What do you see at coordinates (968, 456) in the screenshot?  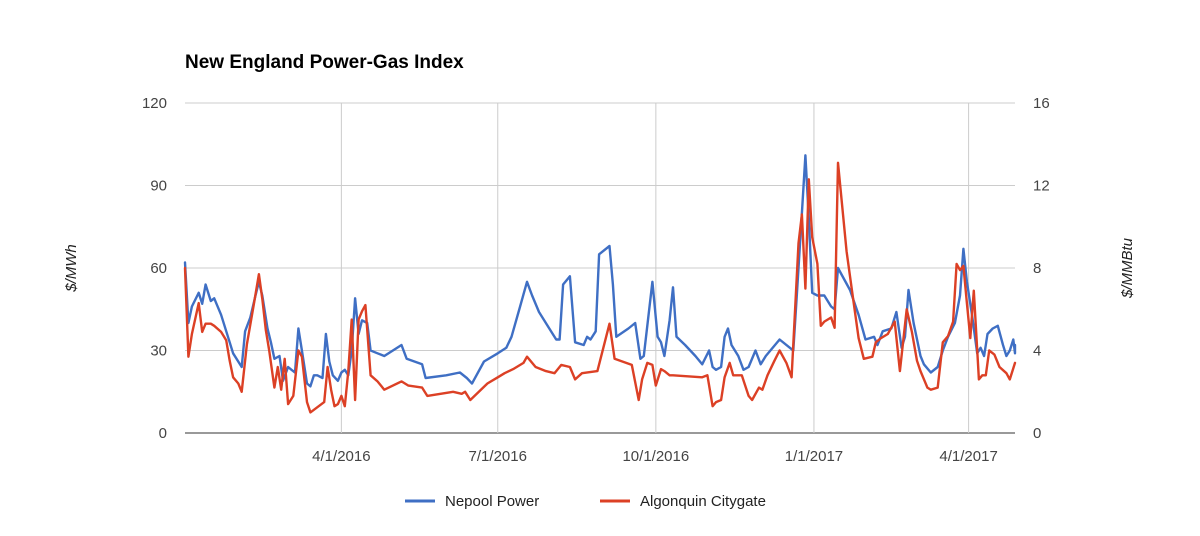 I see `x-tick-label: 4/1/2017` at bounding box center [968, 456].